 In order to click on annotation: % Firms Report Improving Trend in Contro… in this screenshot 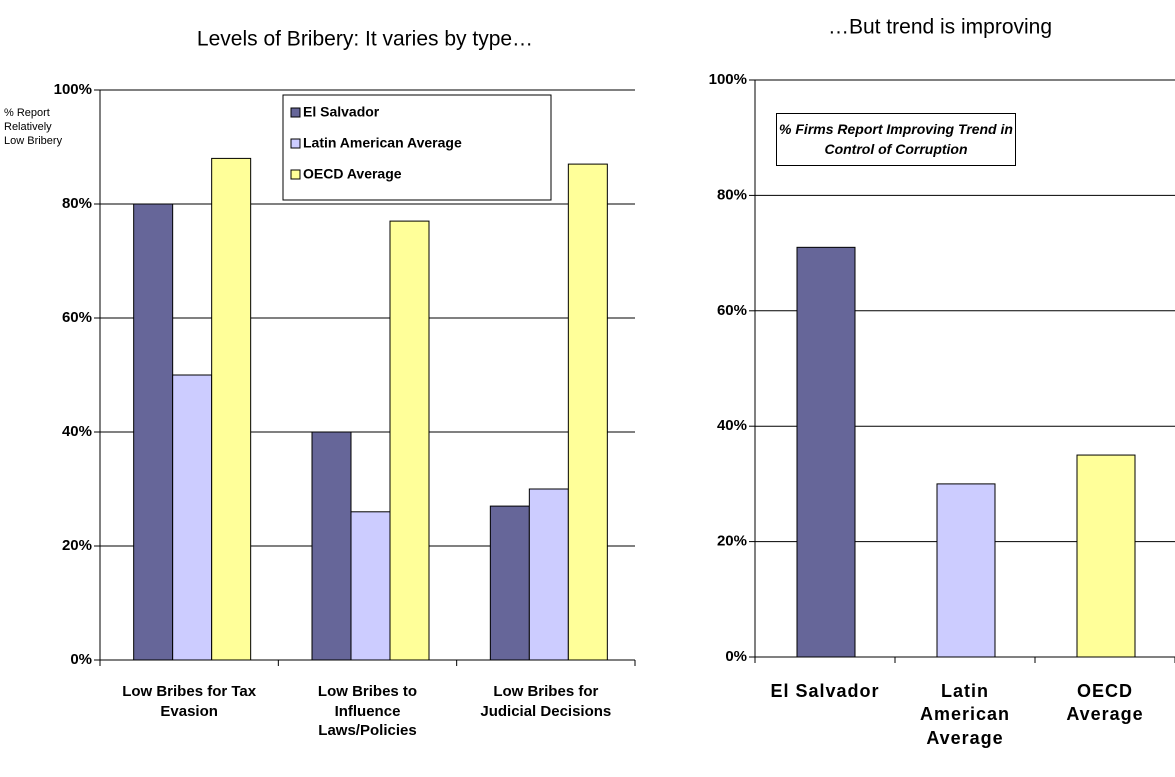, I will do `click(896, 140)`.